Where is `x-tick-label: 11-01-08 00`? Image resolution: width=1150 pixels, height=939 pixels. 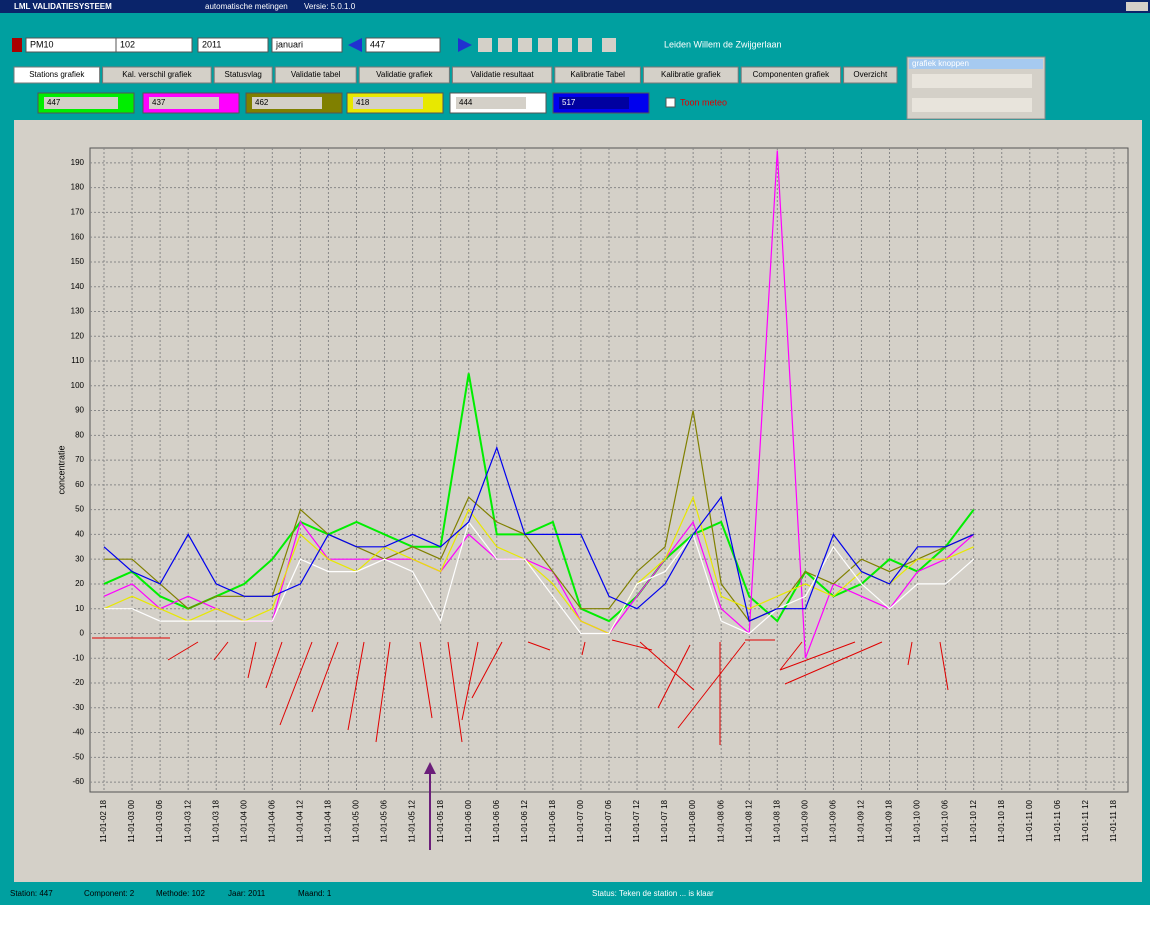
x-tick-label: 11-01-08 00 is located at coordinates (692, 820).